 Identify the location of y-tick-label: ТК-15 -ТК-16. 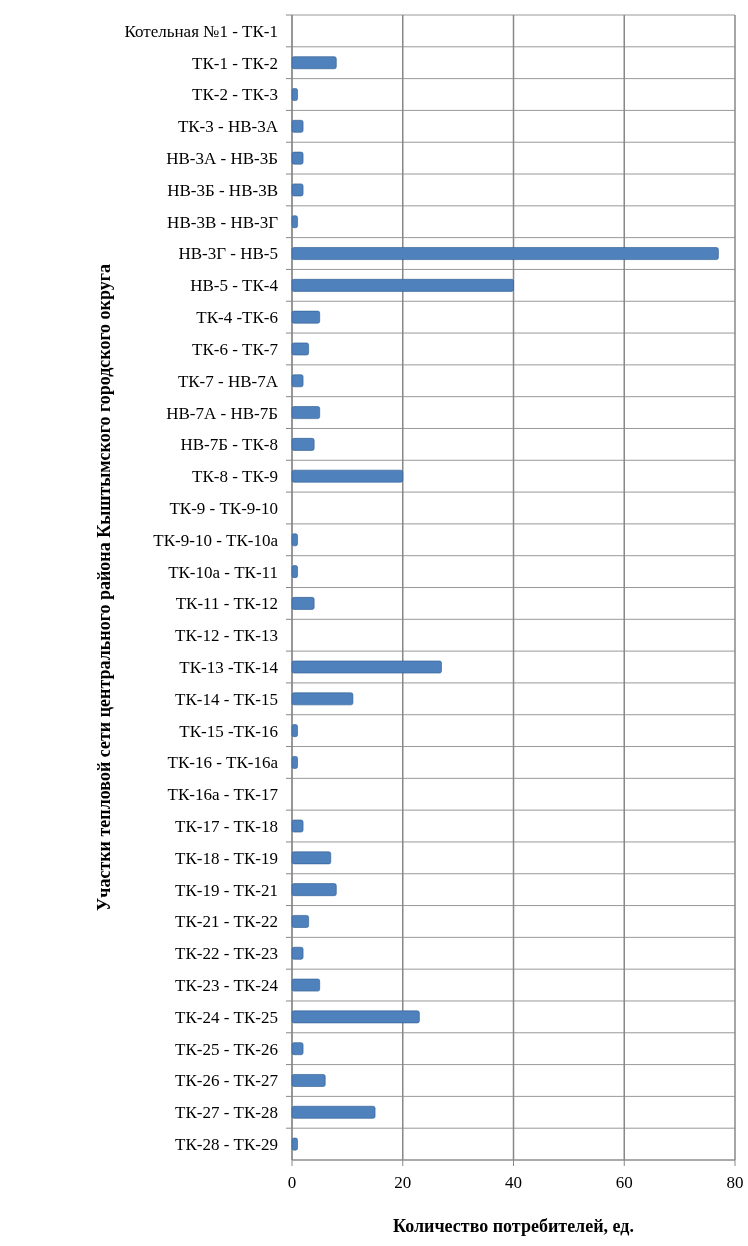
(228, 731).